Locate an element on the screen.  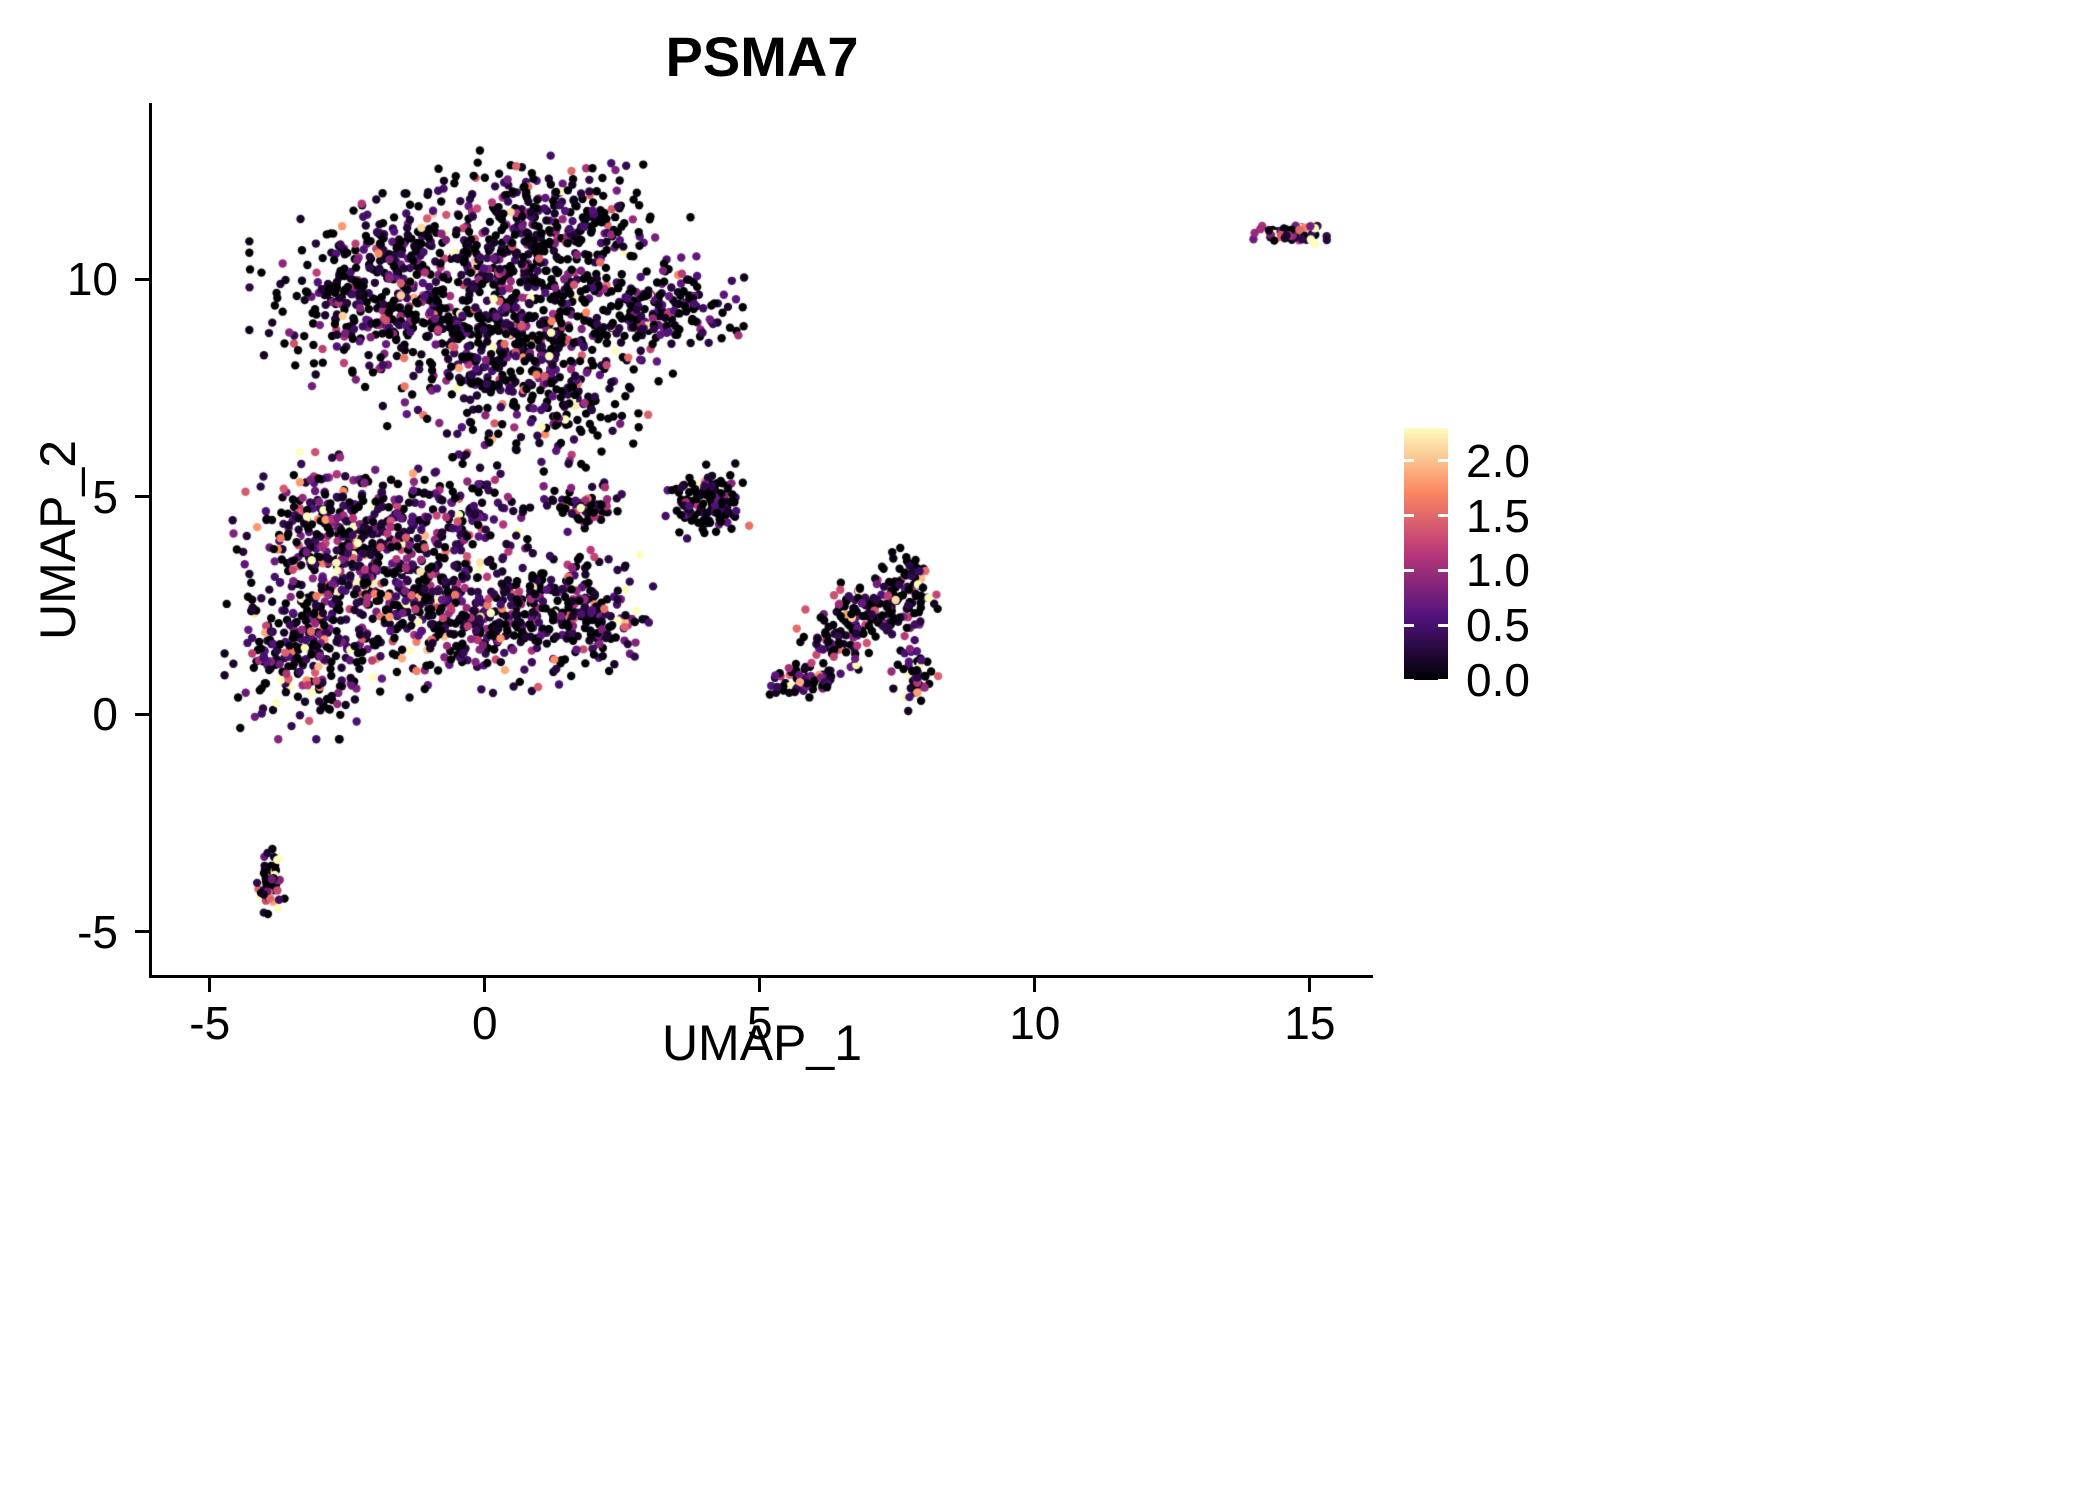
x-axis-line is located at coordinates (761, 976).